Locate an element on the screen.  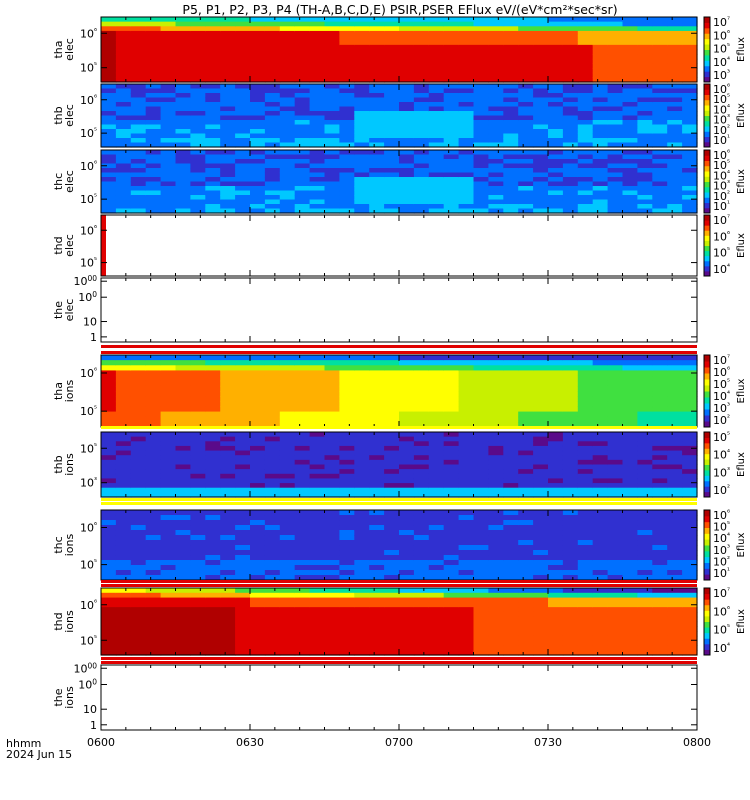
y-tick-label: 1 is located at coordinates (93, 337).